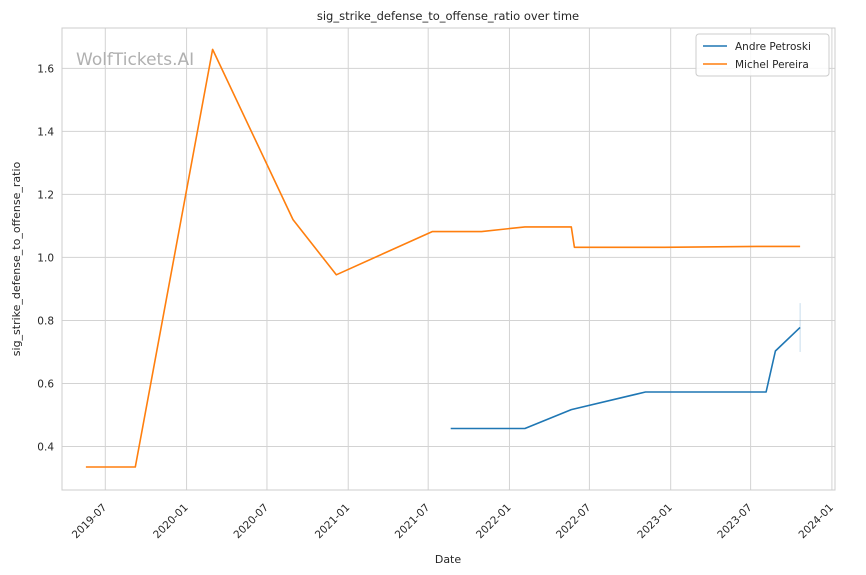 The width and height of the screenshot is (866, 575). I want to click on y-tick-label: 1.6, so click(45, 69).